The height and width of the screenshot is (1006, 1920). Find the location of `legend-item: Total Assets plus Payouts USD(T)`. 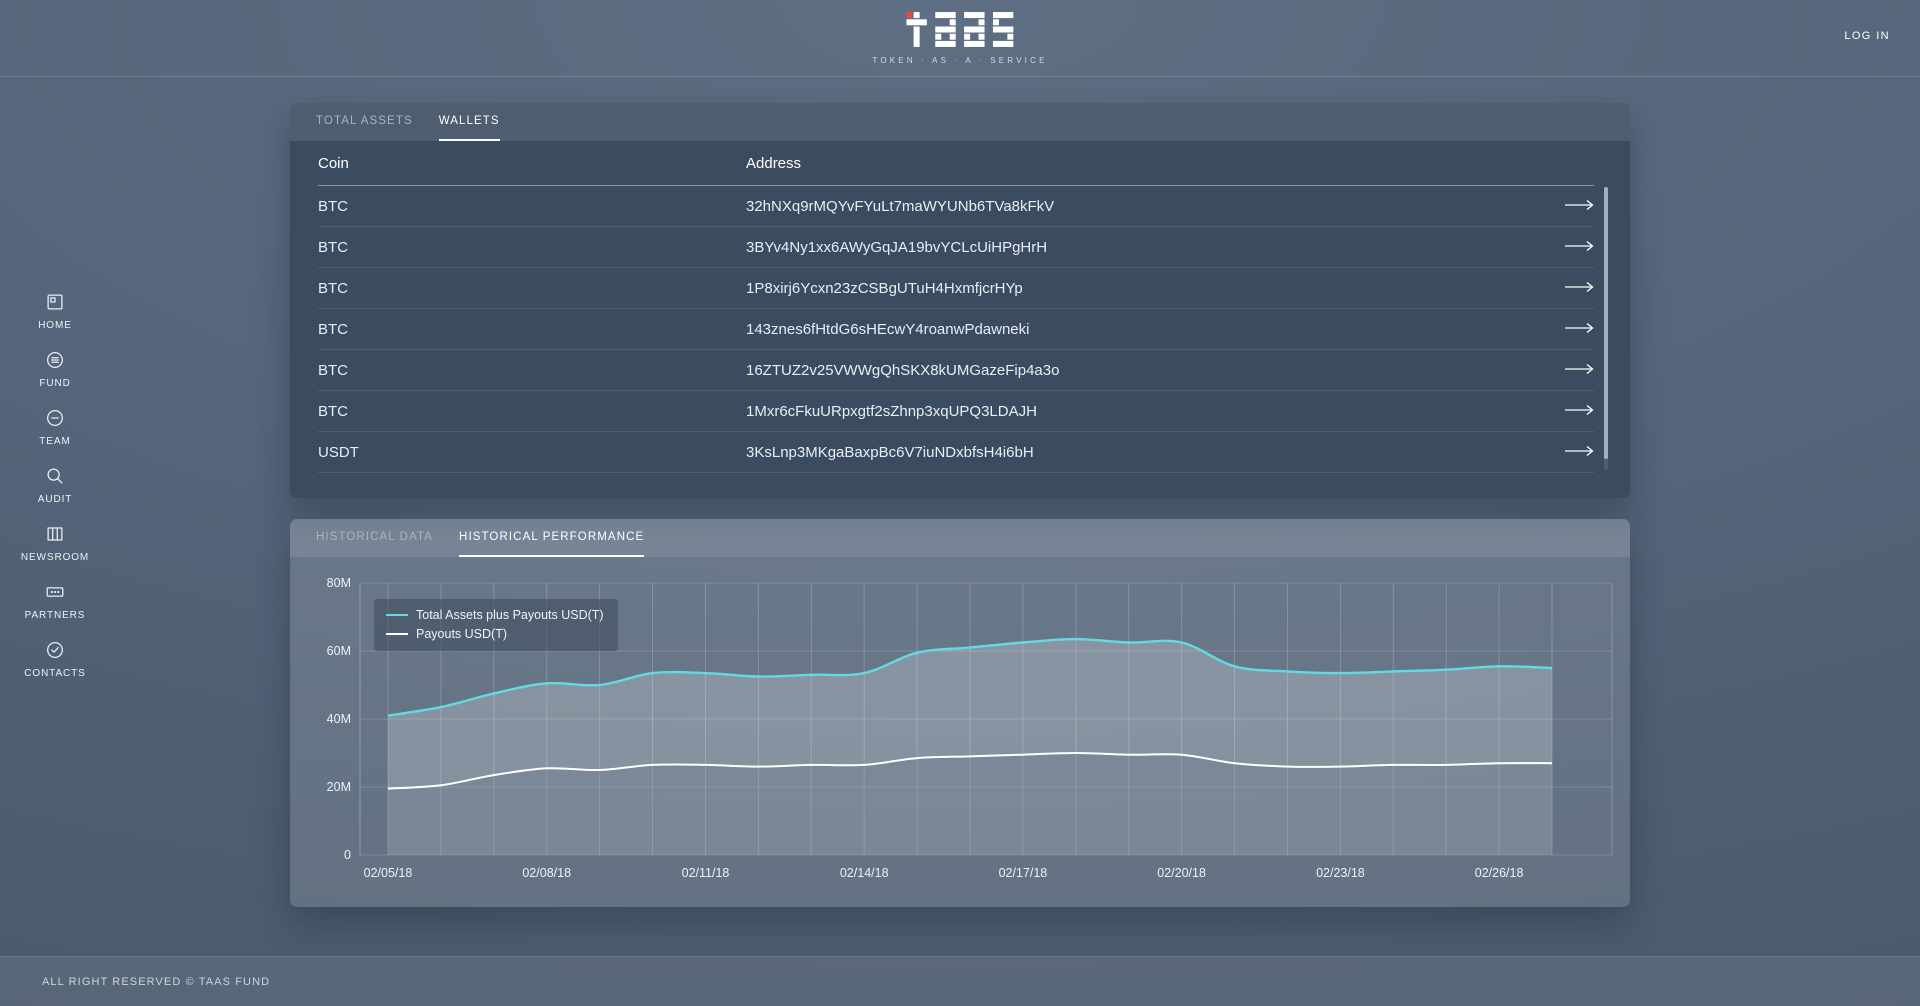

legend-item: Total Assets plus Payouts USD(T) is located at coordinates (495, 615).